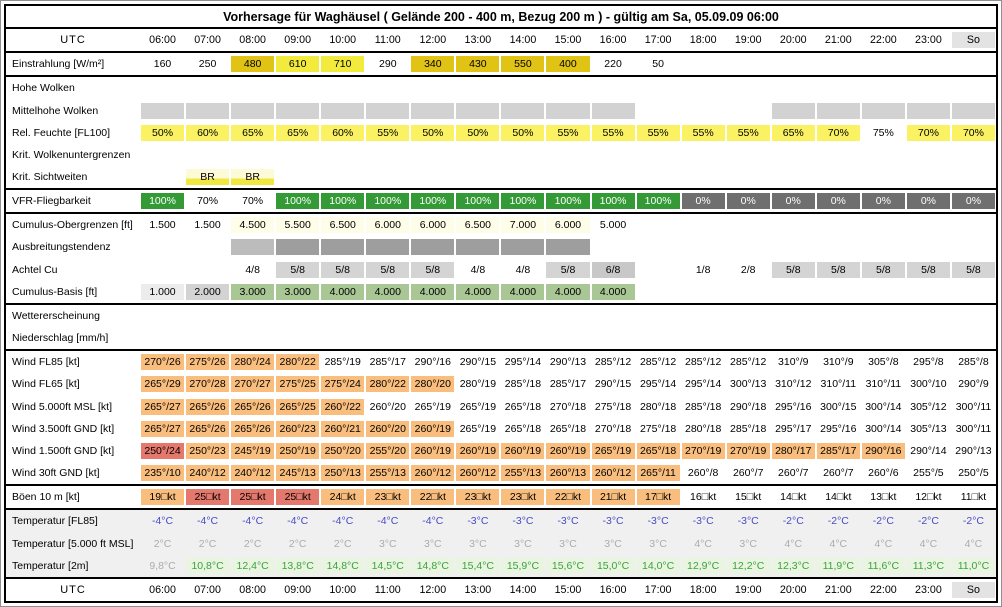 The width and height of the screenshot is (1002, 607). I want to click on value-pill: 22:00, so click(883, 40).